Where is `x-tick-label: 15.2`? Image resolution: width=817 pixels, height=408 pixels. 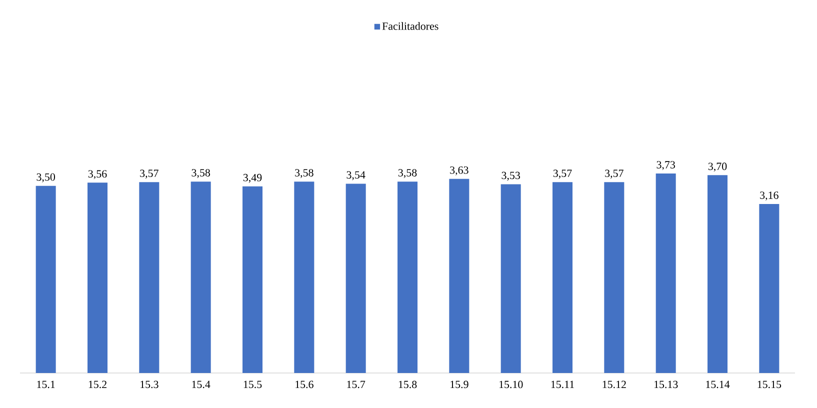
x-tick-label: 15.2 is located at coordinates (97, 384).